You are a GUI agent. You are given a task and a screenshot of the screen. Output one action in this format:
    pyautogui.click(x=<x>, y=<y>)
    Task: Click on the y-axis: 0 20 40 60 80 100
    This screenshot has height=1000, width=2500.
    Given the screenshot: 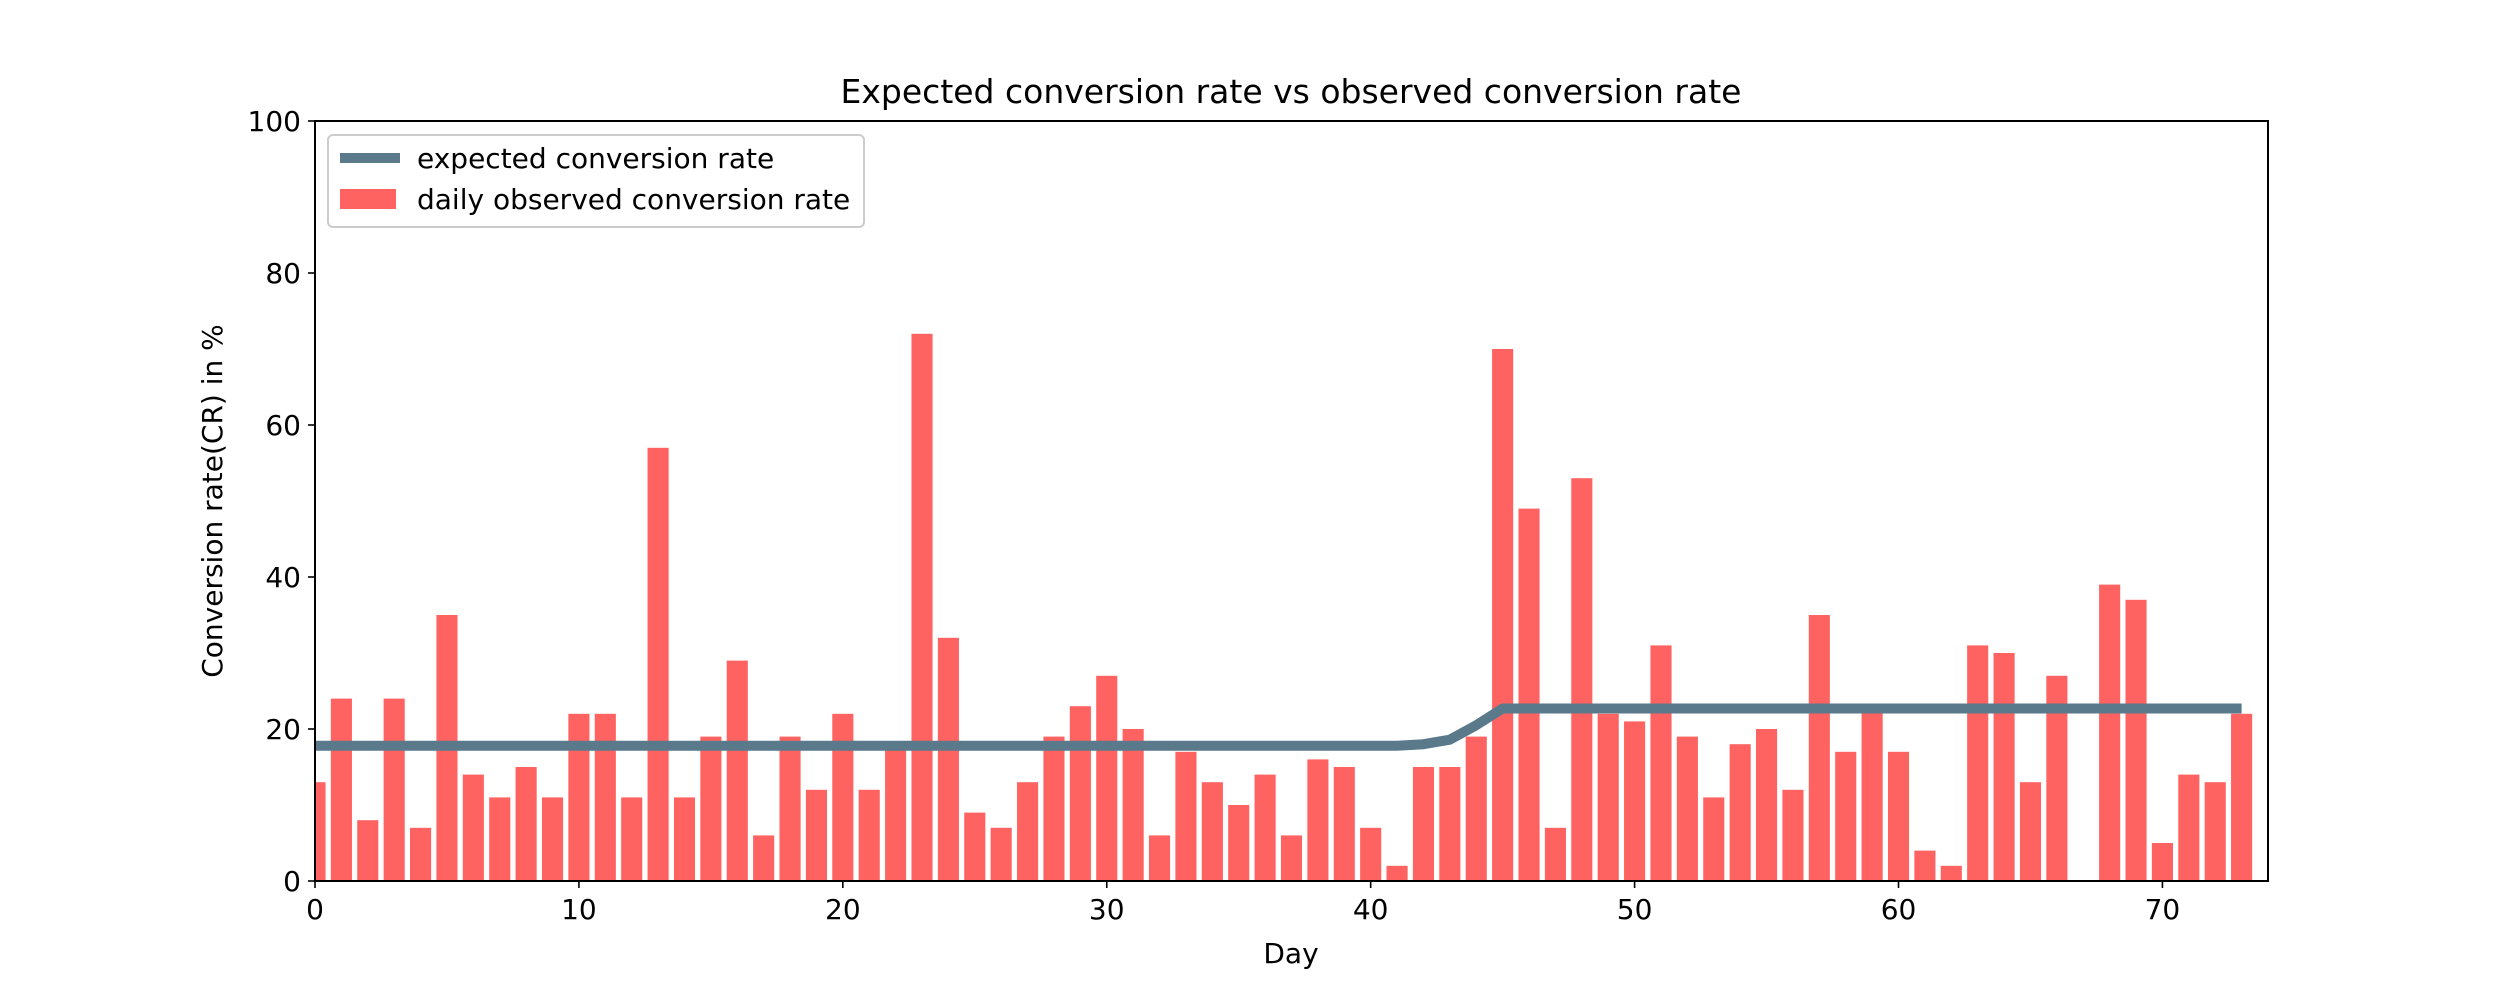 What is the action you would take?
    pyautogui.click(x=281, y=501)
    